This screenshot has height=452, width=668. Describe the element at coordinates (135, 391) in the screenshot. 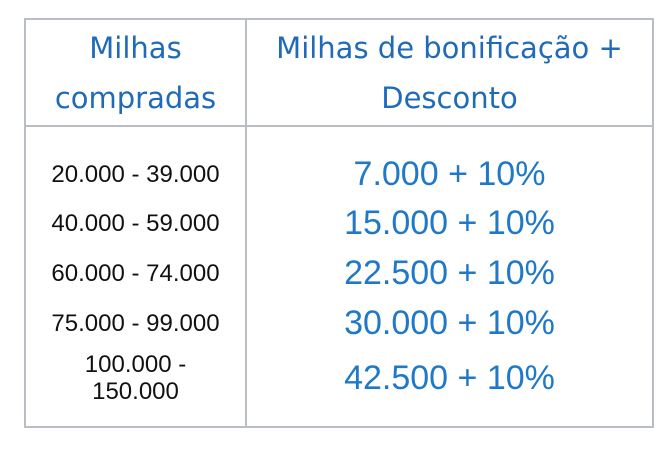

I see `table-row-5-range-line2: 150.000` at that location.